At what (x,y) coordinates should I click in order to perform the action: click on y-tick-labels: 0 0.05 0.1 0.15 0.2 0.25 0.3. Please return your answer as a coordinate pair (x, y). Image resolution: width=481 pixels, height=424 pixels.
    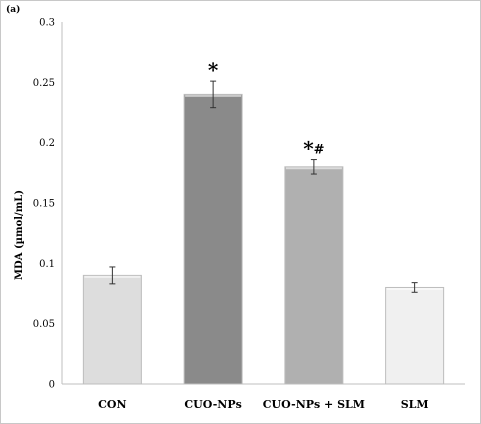
    Looking at the image, I should click on (44, 204).